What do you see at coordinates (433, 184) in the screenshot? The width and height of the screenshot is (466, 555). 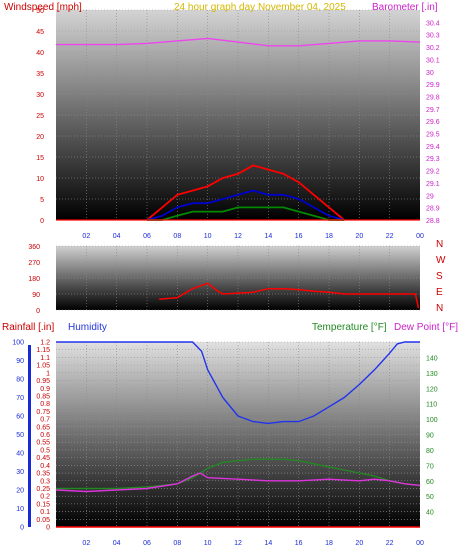 I see `barometer-tick-label: 29.1` at bounding box center [433, 184].